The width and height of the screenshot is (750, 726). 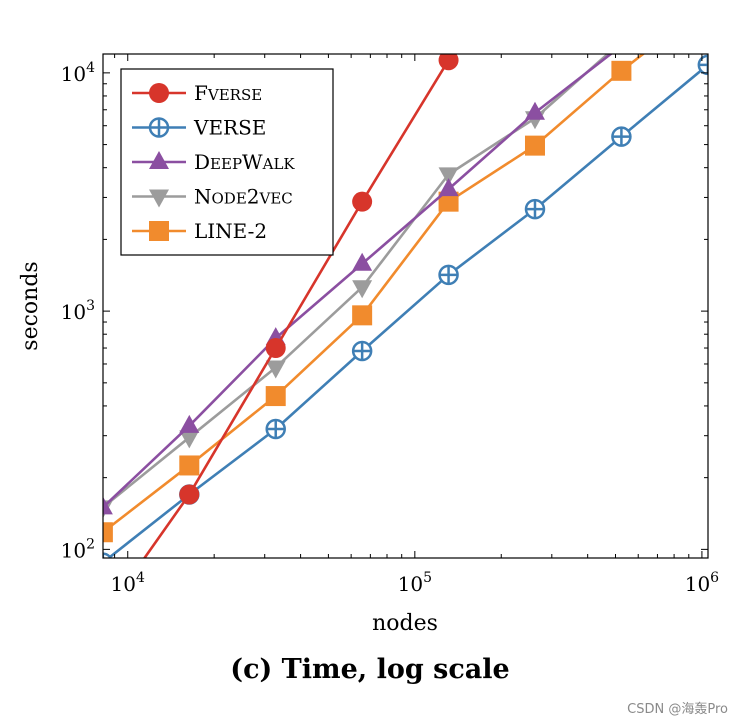 I want to click on y-tick-label: 10², so click(x=78, y=549).